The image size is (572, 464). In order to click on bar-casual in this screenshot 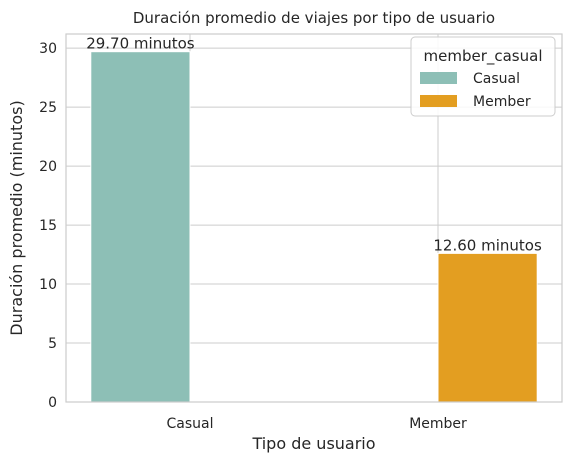, I will do `click(140, 227)`.